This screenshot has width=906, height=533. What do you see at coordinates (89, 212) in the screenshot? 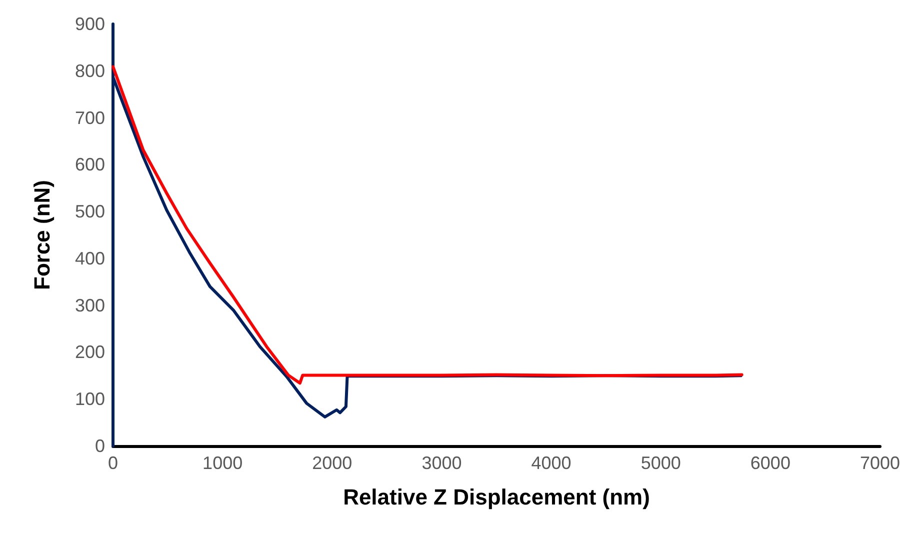
I see `y-tick-label: 500` at bounding box center [89, 212].